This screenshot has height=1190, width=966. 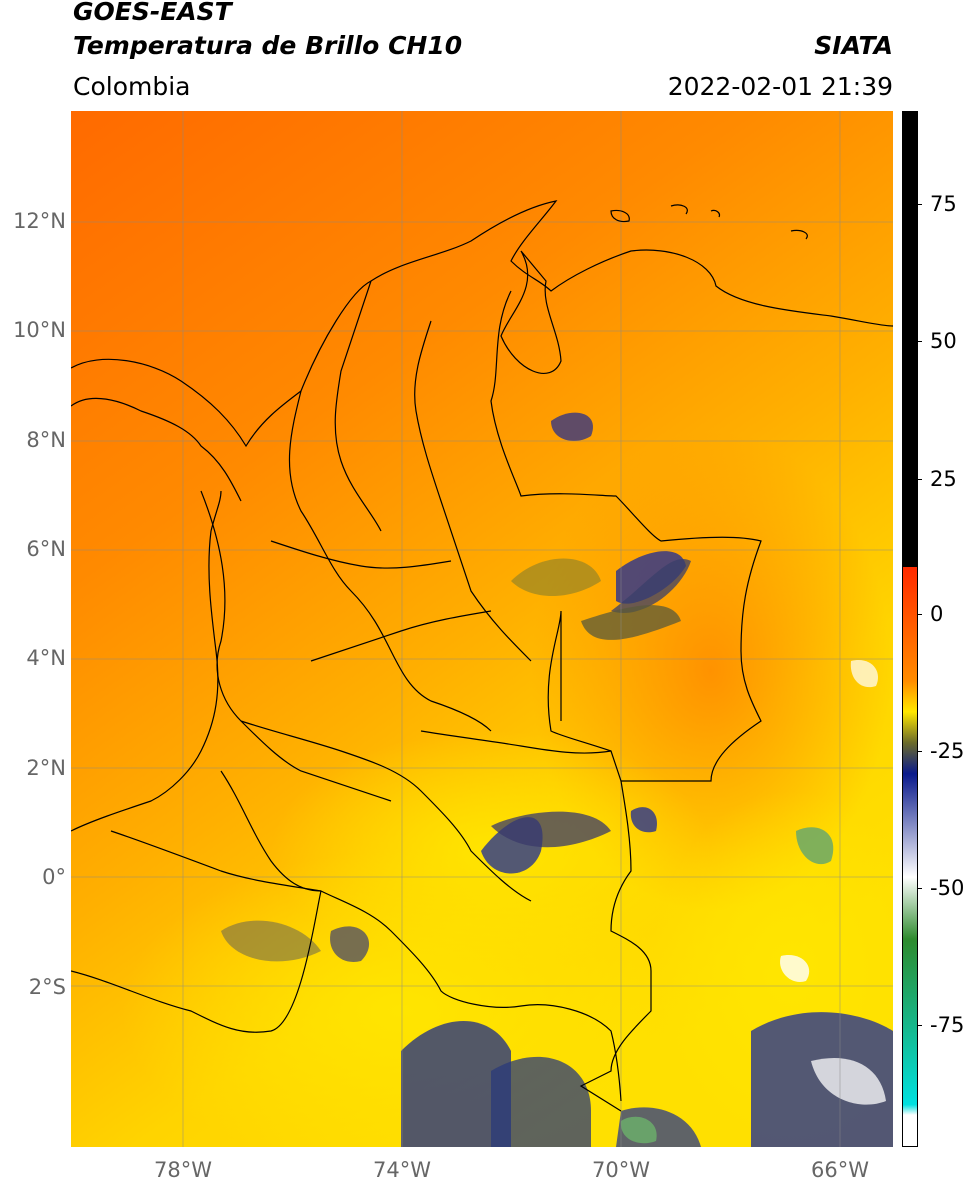 What do you see at coordinates (840, 1170) in the screenshot?
I see `lon-label-66w: 66°W` at bounding box center [840, 1170].